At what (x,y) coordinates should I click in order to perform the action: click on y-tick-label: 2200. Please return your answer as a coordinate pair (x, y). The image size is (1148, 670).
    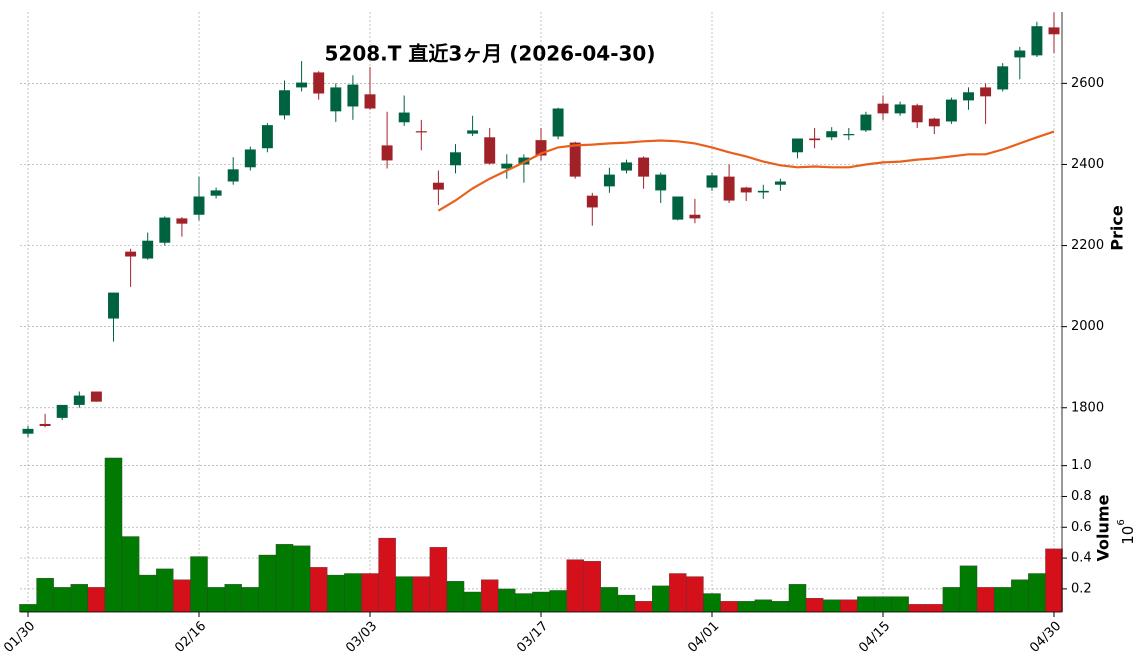
    Looking at the image, I should click on (1087, 245).